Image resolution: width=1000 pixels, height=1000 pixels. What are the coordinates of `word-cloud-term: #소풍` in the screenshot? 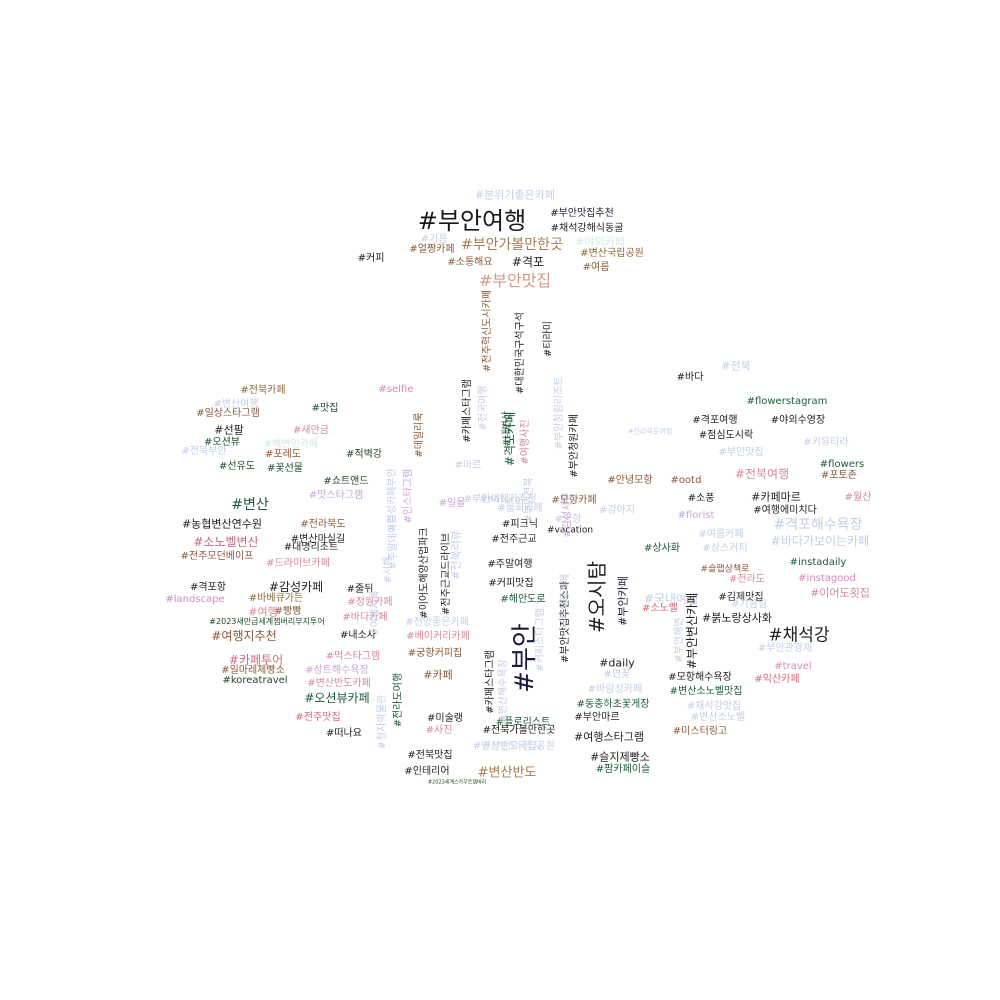 It's located at (701, 498).